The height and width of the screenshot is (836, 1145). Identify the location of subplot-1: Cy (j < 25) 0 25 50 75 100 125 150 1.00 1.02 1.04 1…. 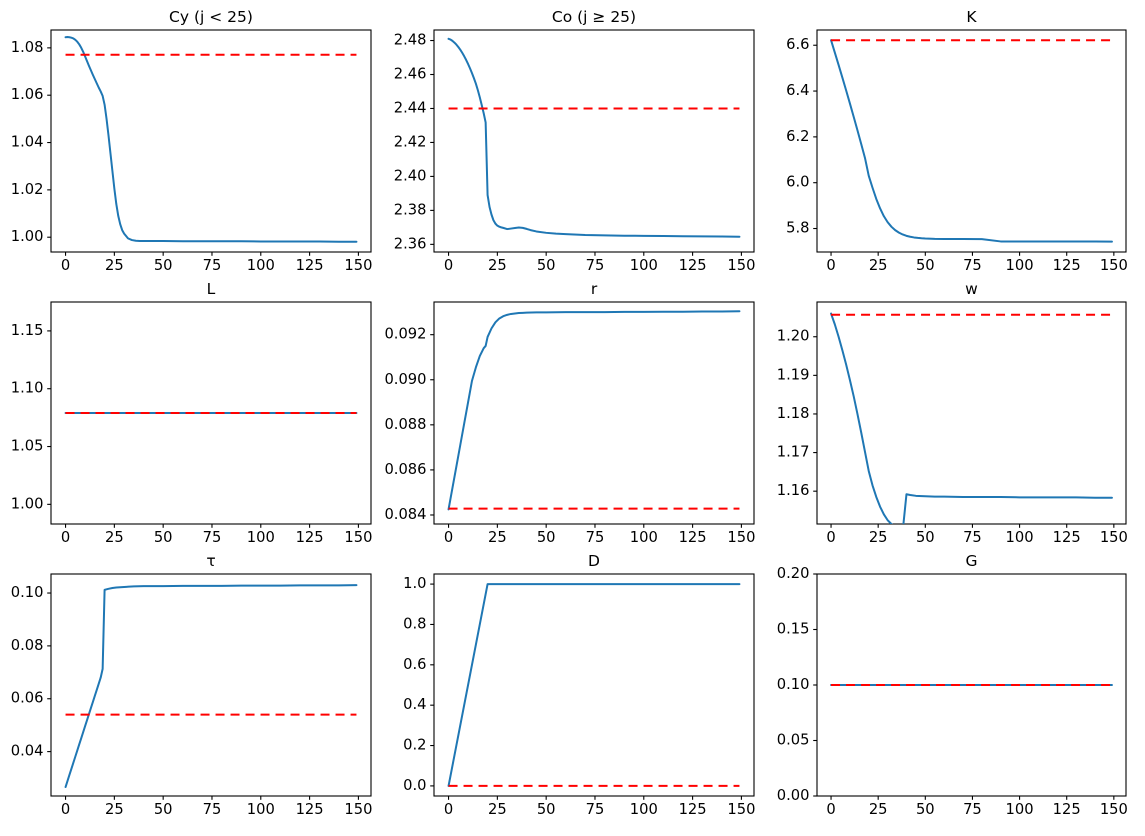
(190, 145).